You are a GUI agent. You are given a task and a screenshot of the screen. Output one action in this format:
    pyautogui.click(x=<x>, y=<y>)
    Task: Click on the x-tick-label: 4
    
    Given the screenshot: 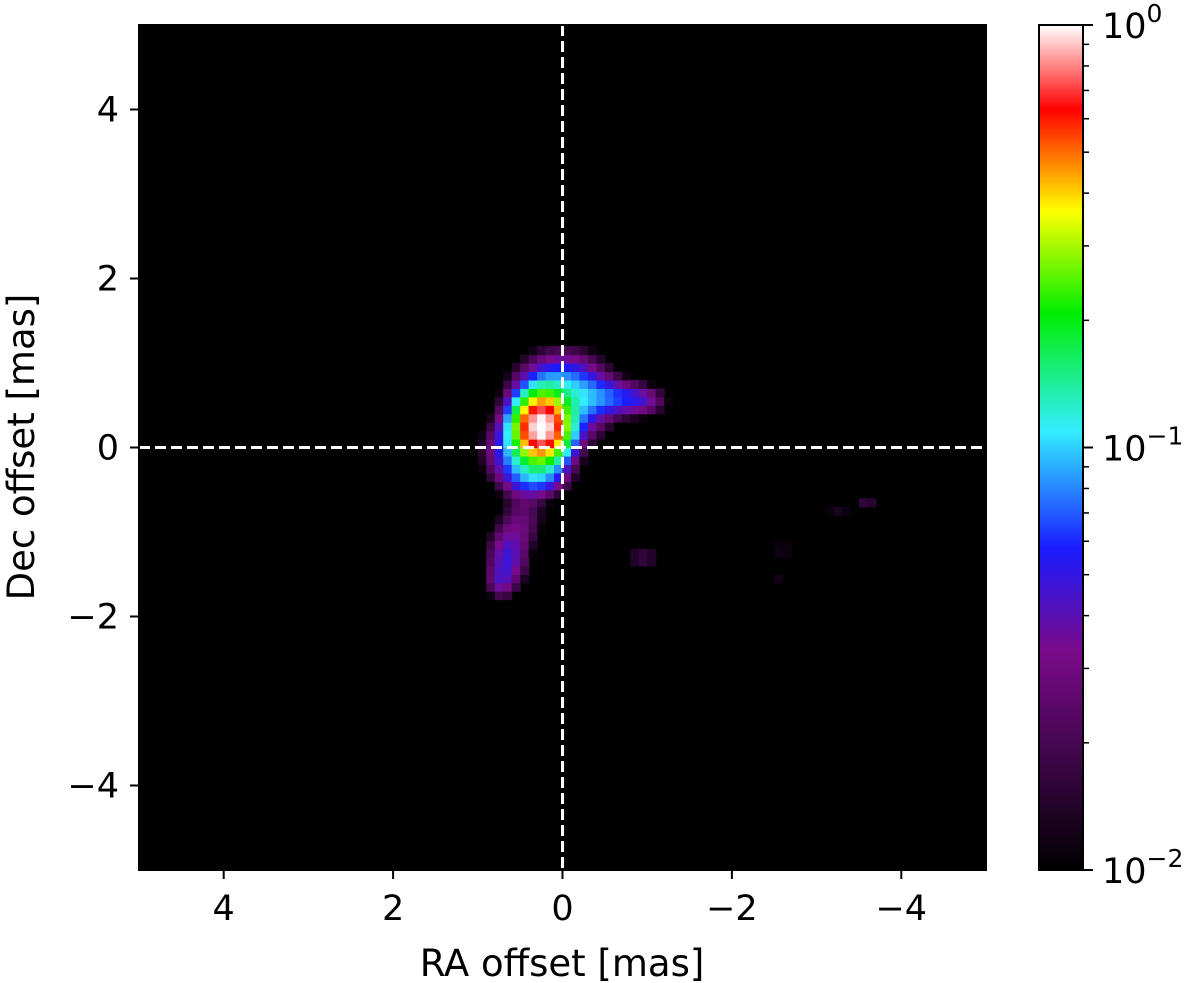 What is the action you would take?
    pyautogui.click(x=224, y=909)
    